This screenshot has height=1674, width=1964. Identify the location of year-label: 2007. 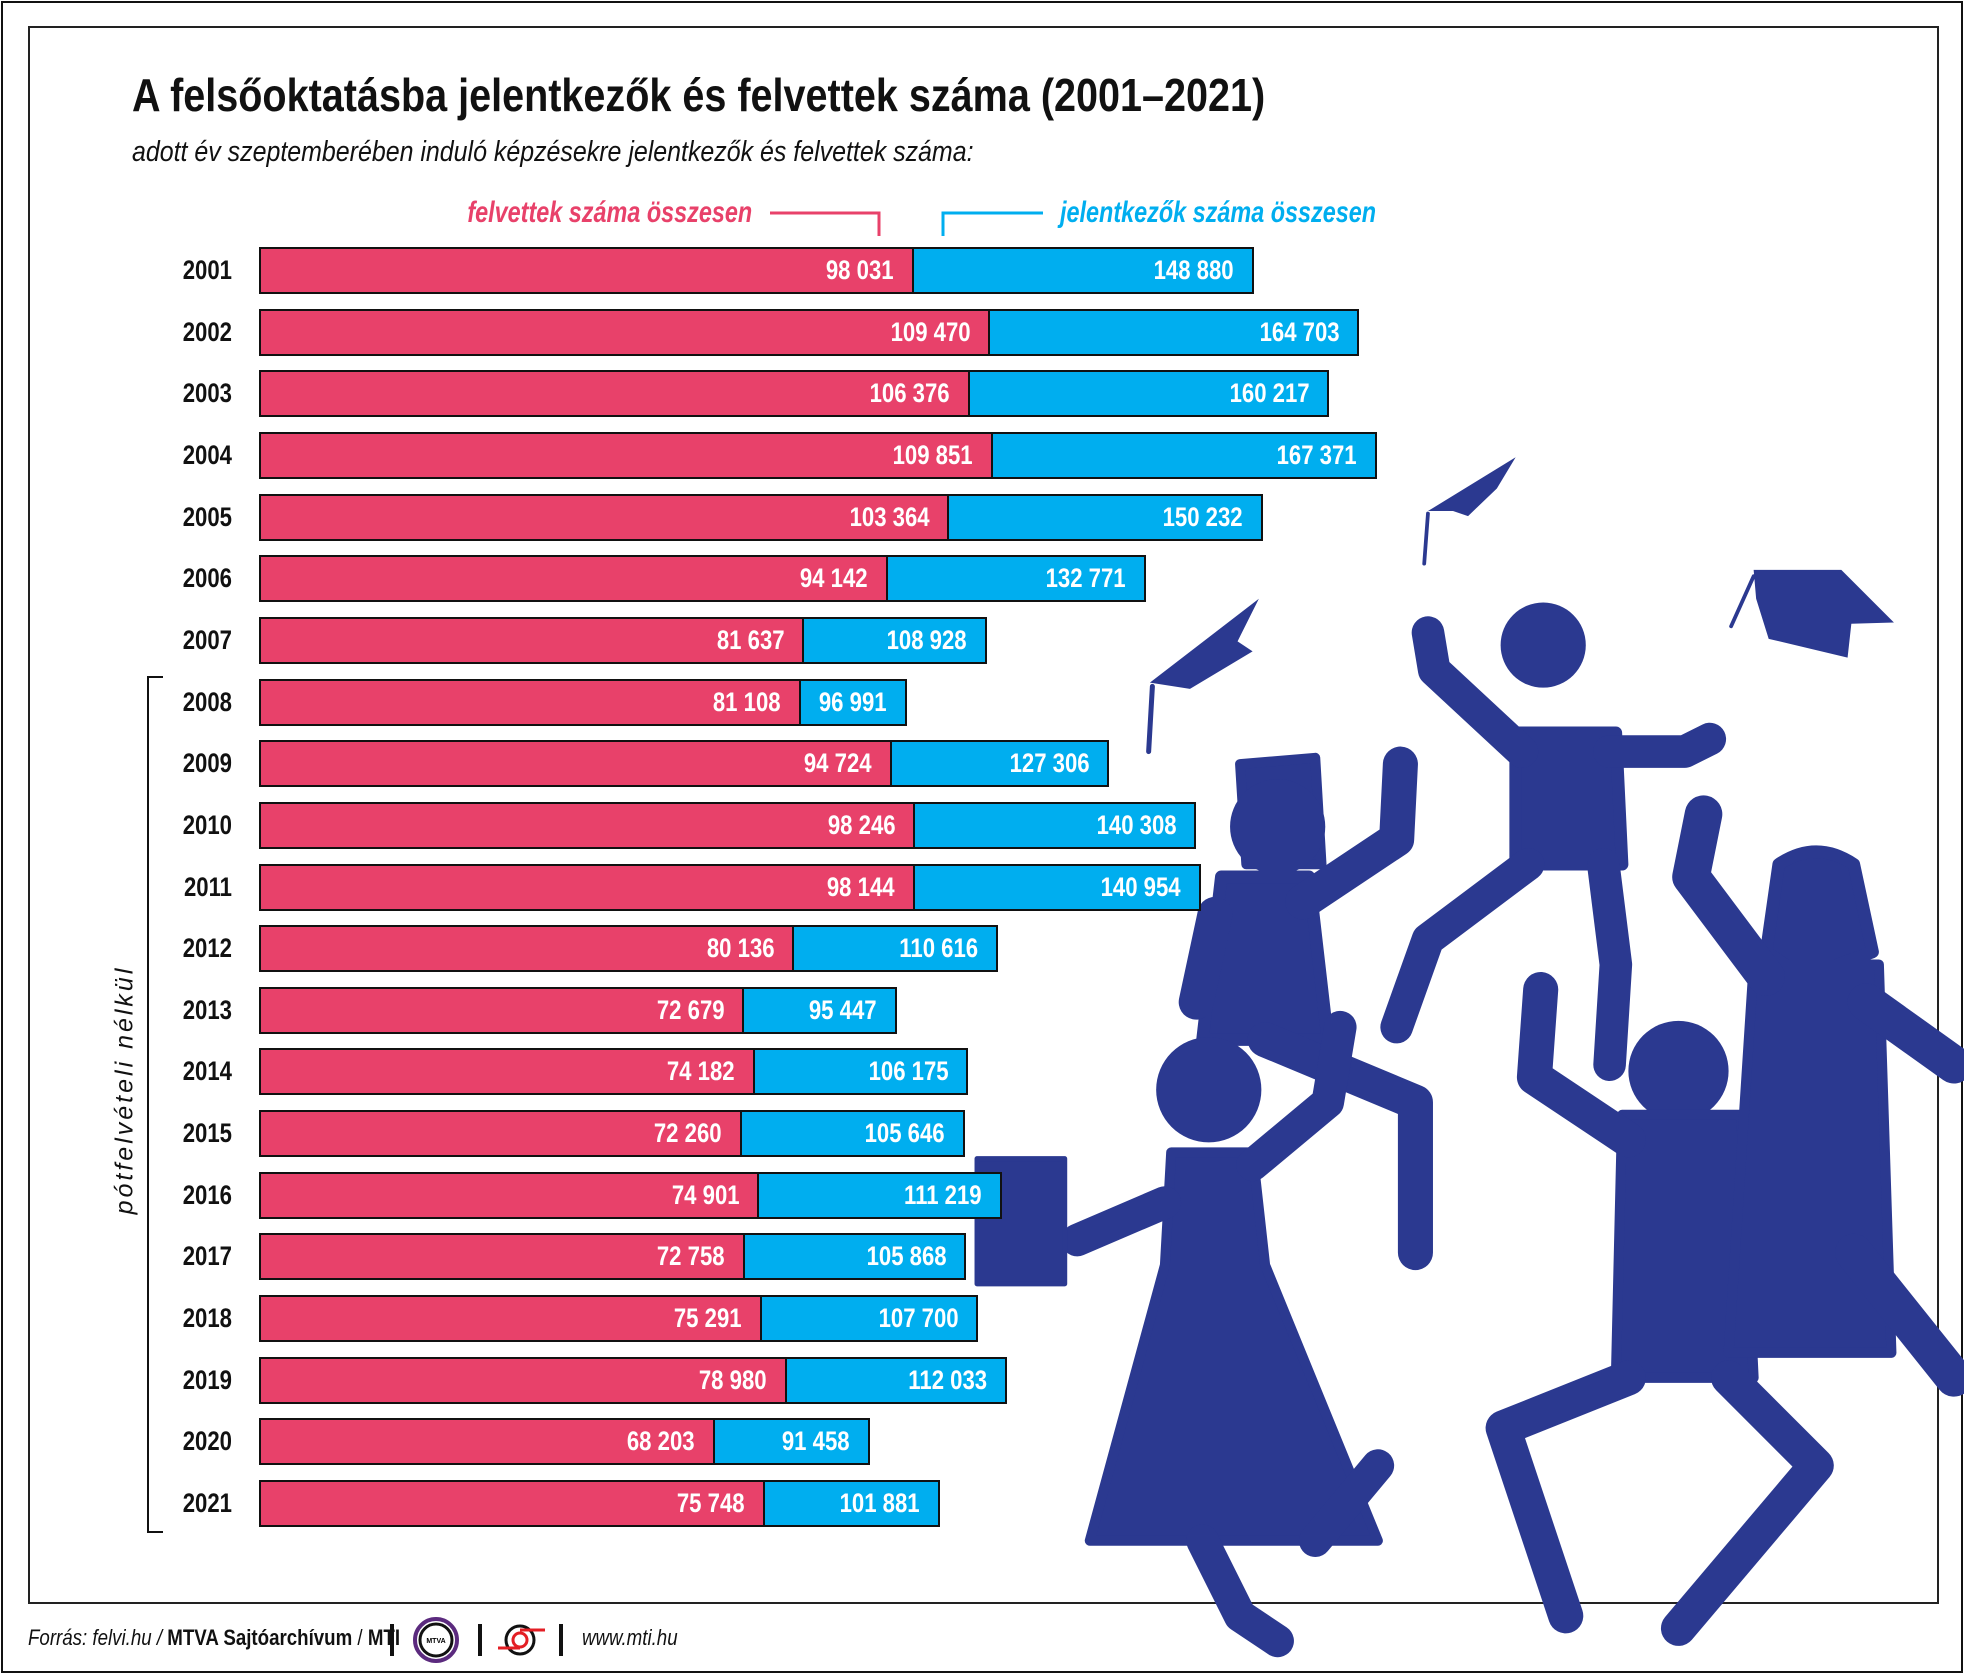
(207, 639).